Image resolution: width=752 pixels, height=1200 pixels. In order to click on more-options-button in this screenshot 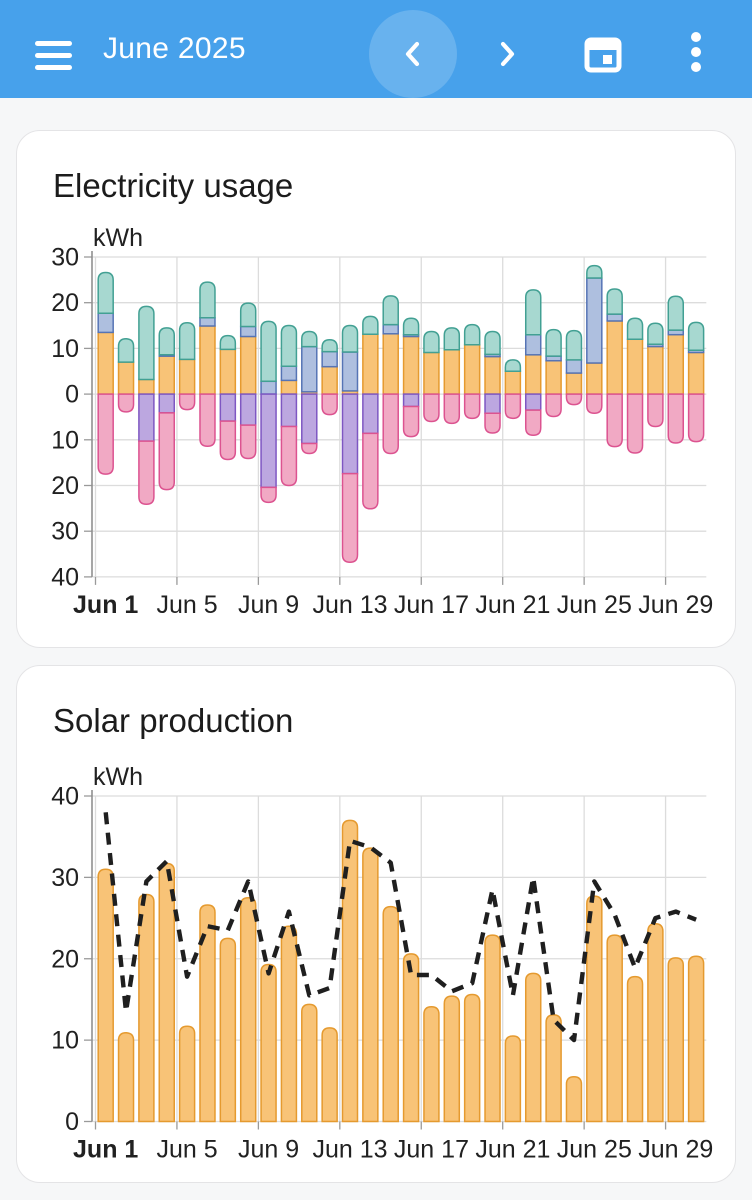, I will do `click(696, 54)`.